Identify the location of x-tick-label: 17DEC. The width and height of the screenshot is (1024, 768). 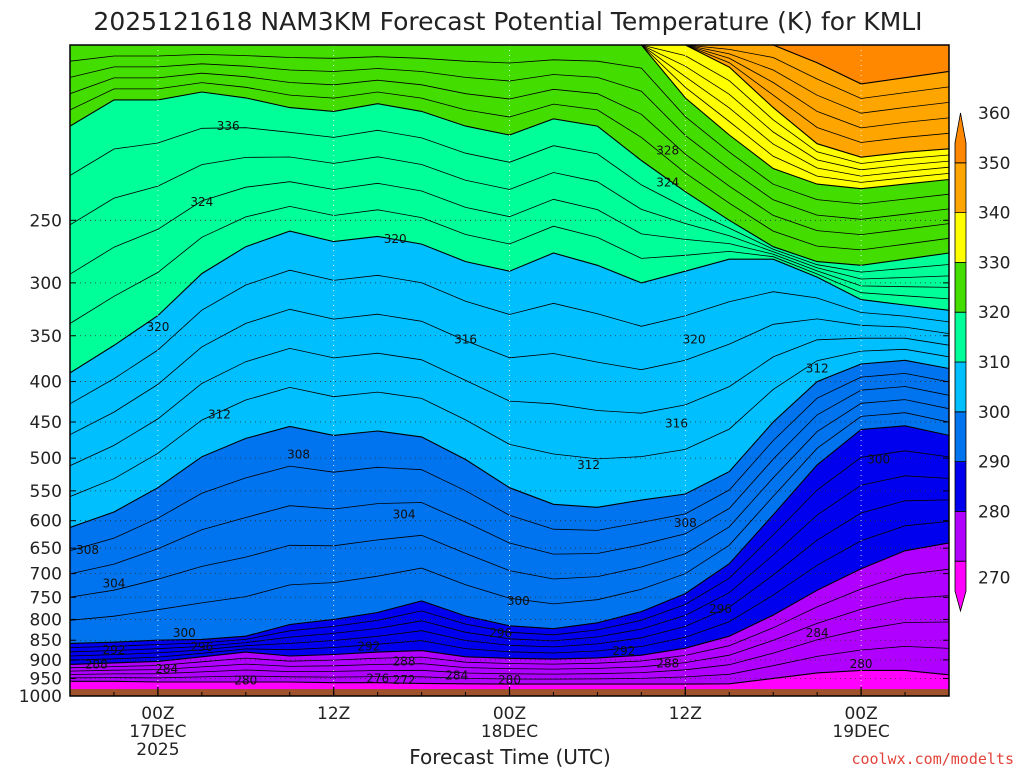
(157, 732).